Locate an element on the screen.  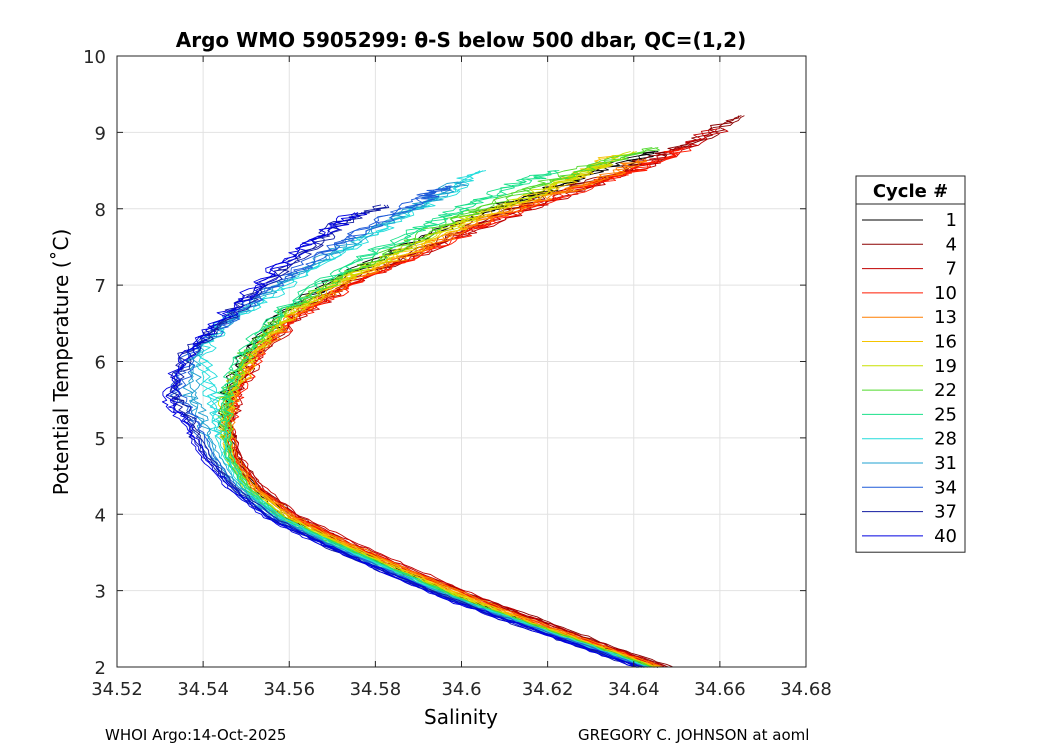
y-tick-label: 7 is located at coordinates (100, 286).